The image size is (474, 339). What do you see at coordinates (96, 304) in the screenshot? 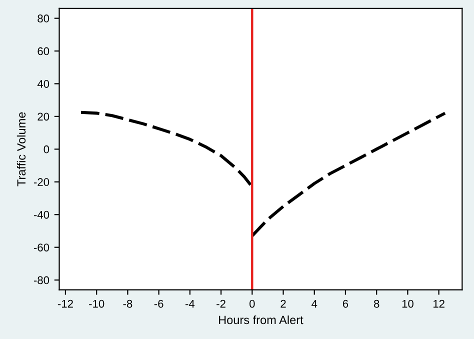
I see `x-tick-label: -10` at bounding box center [96, 304].